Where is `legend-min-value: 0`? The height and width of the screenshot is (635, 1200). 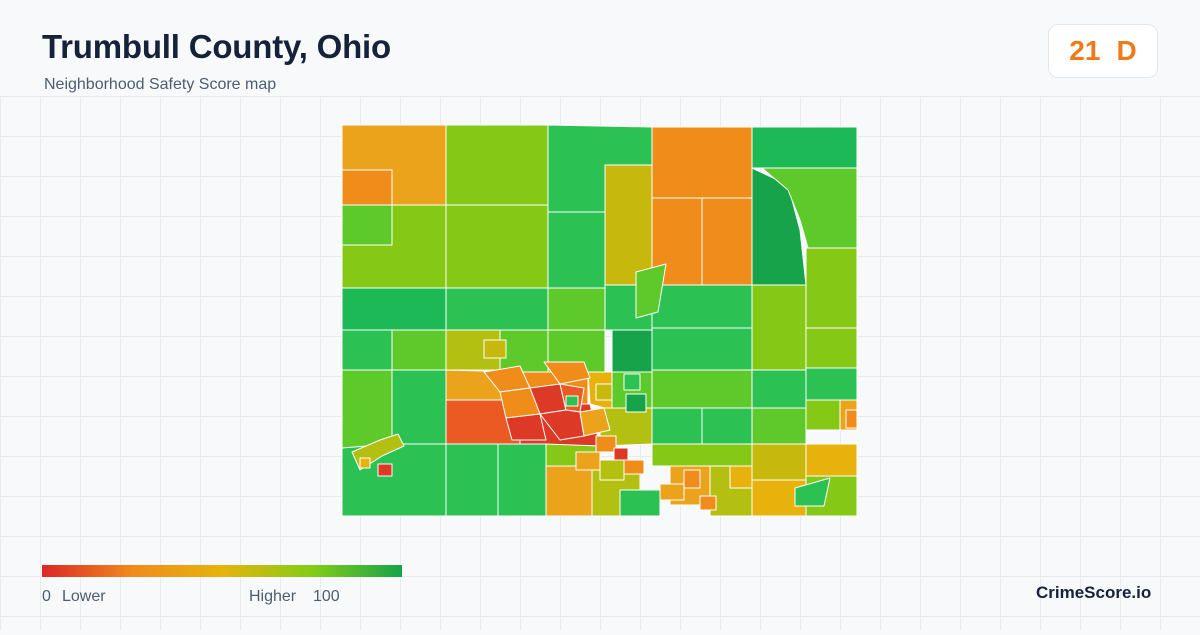 legend-min-value: 0 is located at coordinates (46, 596).